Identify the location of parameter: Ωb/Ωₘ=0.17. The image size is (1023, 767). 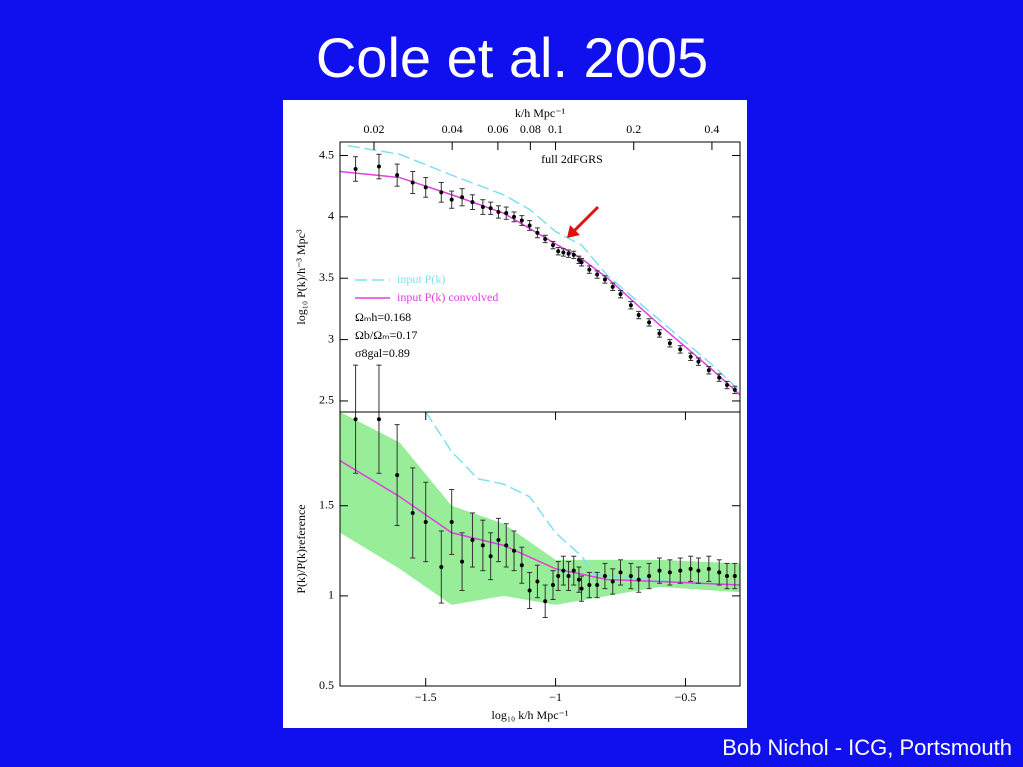
(386, 335).